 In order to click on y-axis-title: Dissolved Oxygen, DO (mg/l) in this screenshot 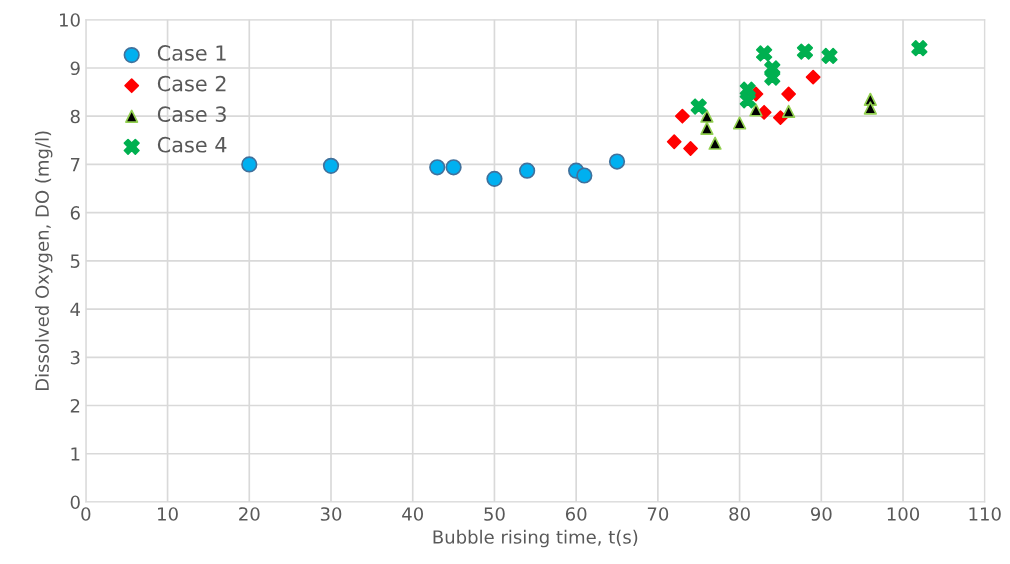, I will do `click(43, 261)`.